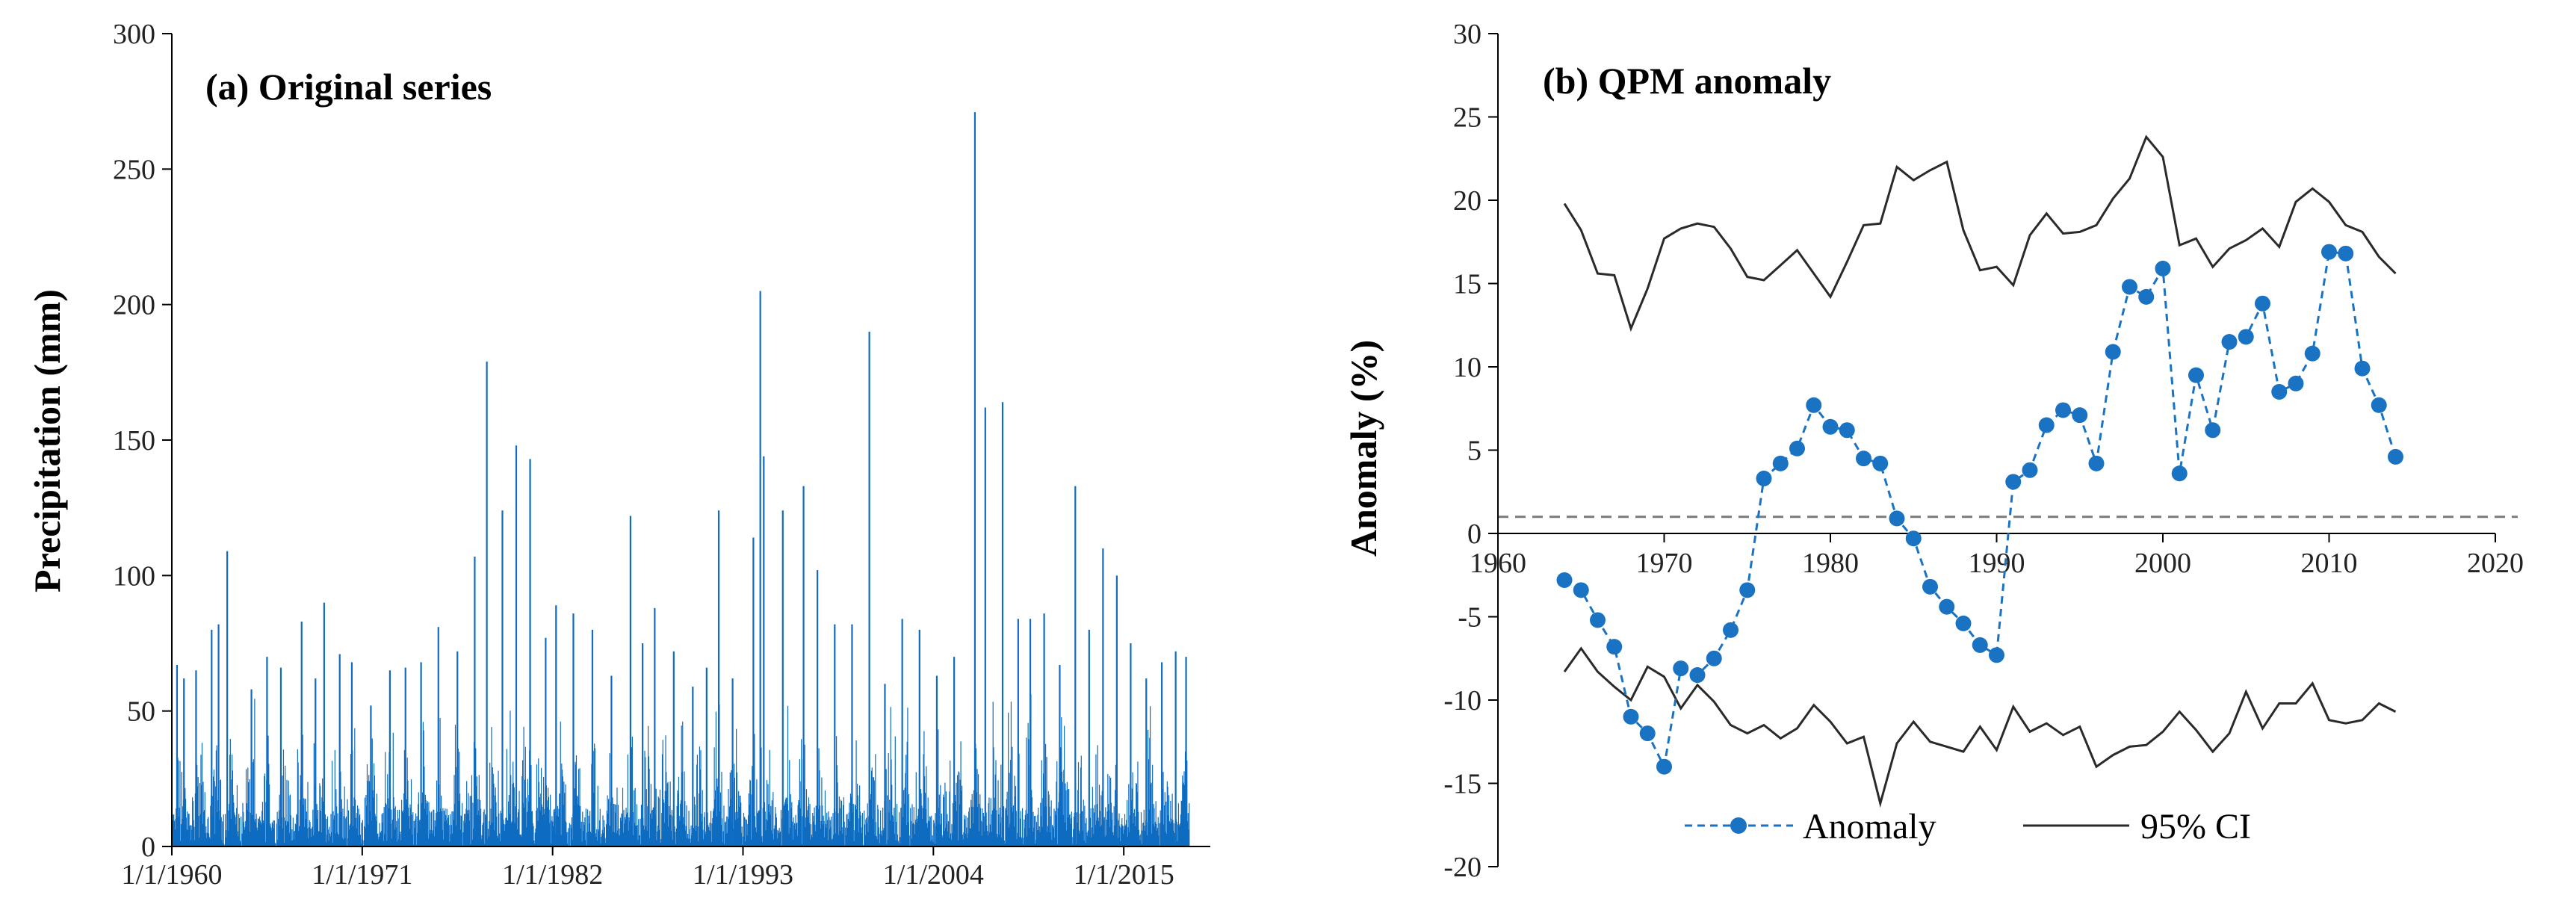 This screenshot has width=2576, height=907. I want to click on a-chart-title: (a) Original series, so click(348, 87).